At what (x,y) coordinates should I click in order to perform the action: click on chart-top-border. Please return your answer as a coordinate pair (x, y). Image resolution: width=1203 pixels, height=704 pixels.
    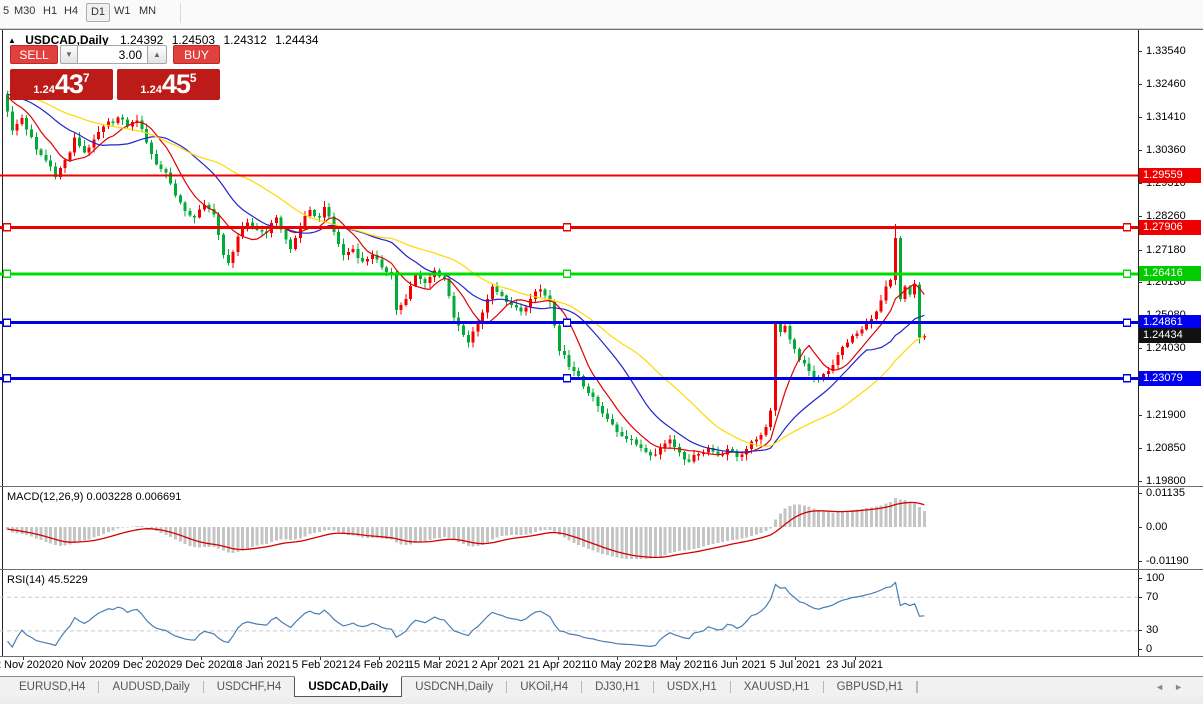
    Looking at the image, I should click on (601, 29).